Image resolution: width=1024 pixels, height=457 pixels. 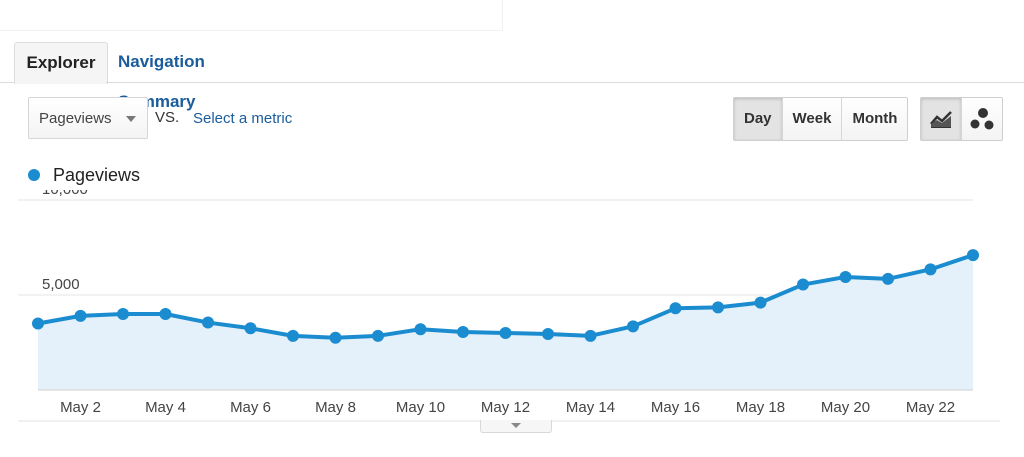 What do you see at coordinates (590, 407) in the screenshot?
I see `x-tick-label: May 14` at bounding box center [590, 407].